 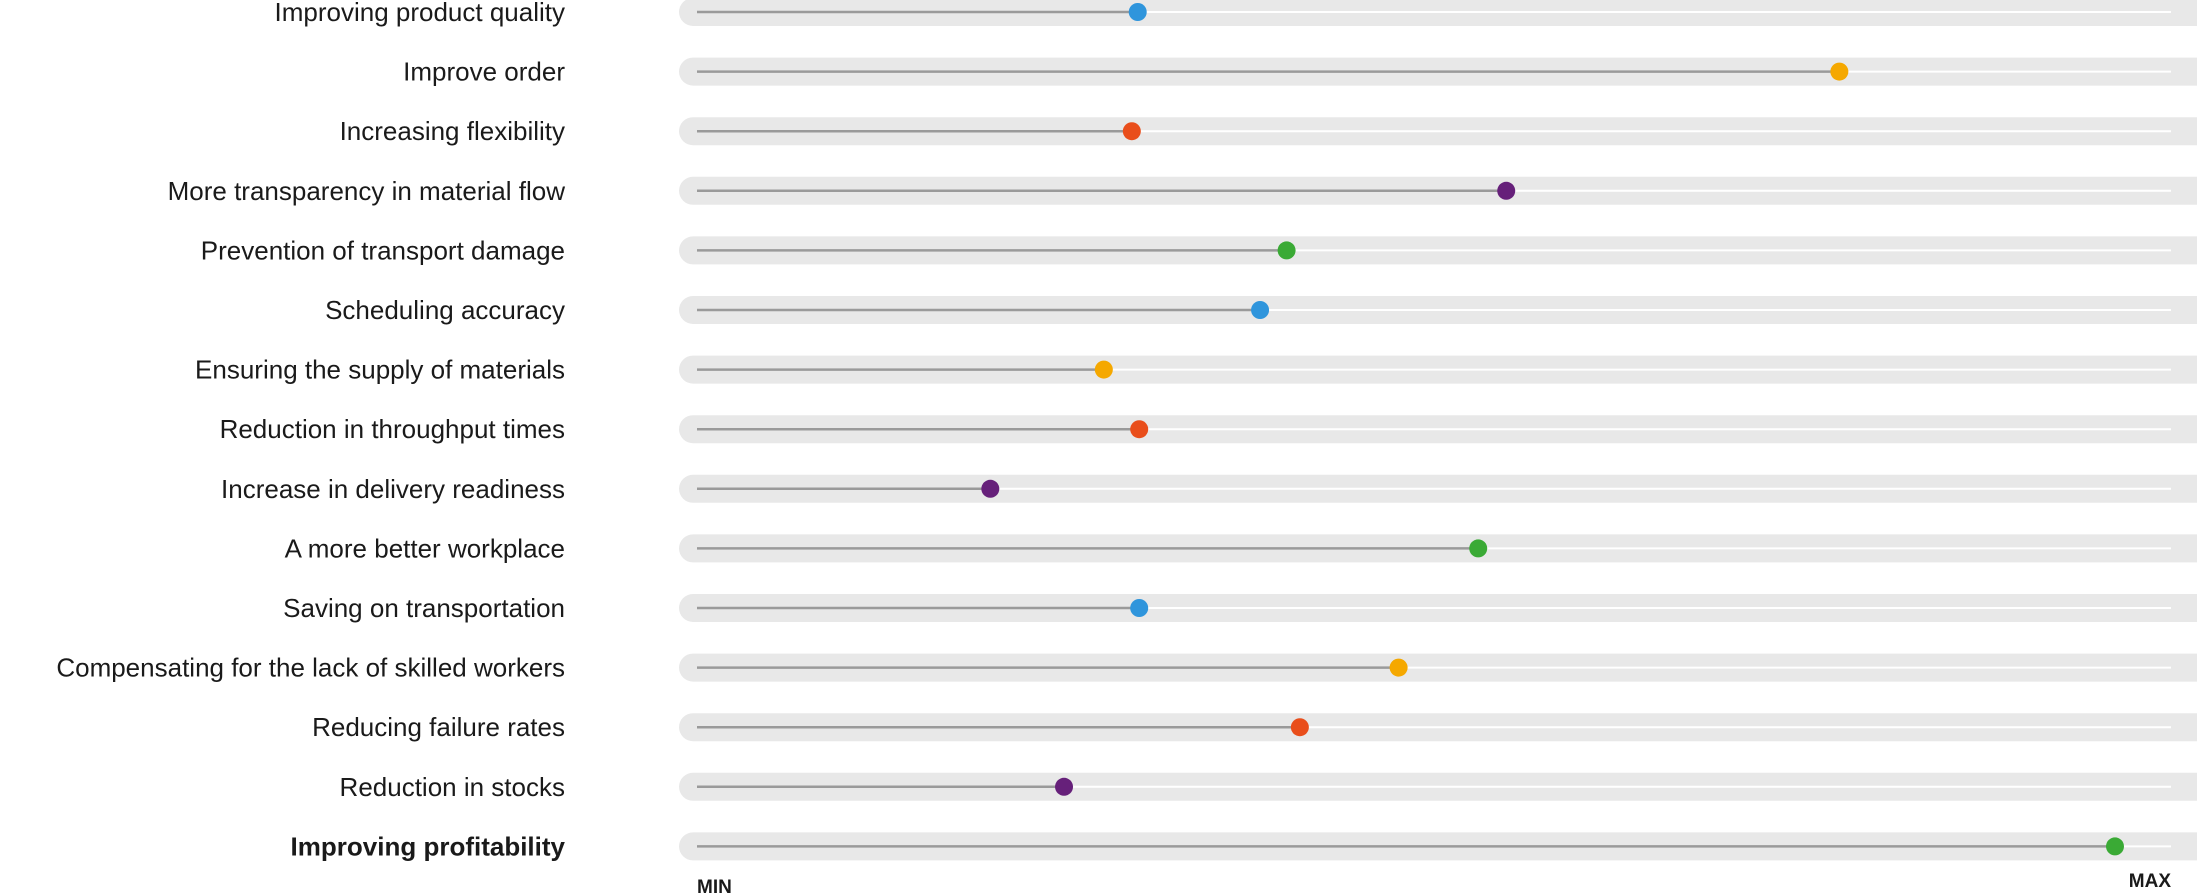 I want to click on row-label: Prevention of transport damage, so click(x=383, y=250).